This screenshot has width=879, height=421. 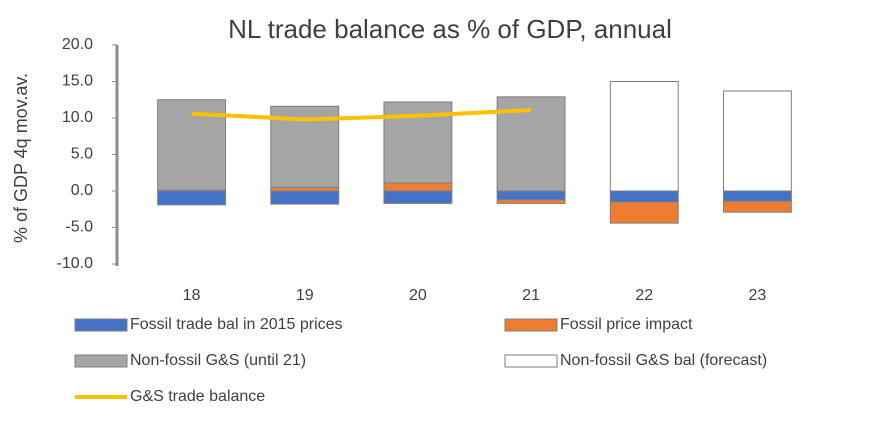 I want to click on y-tick-label: 10.0, so click(x=77, y=117).